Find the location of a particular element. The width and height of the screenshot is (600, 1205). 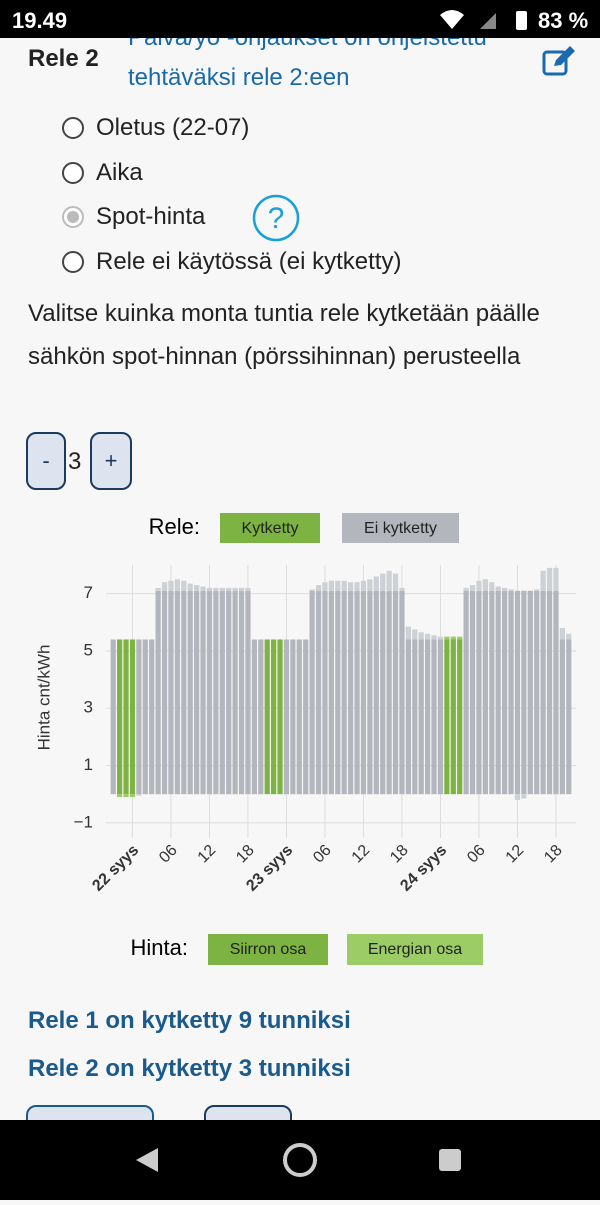

x-tick-label: 18 is located at coordinates (245, 854).